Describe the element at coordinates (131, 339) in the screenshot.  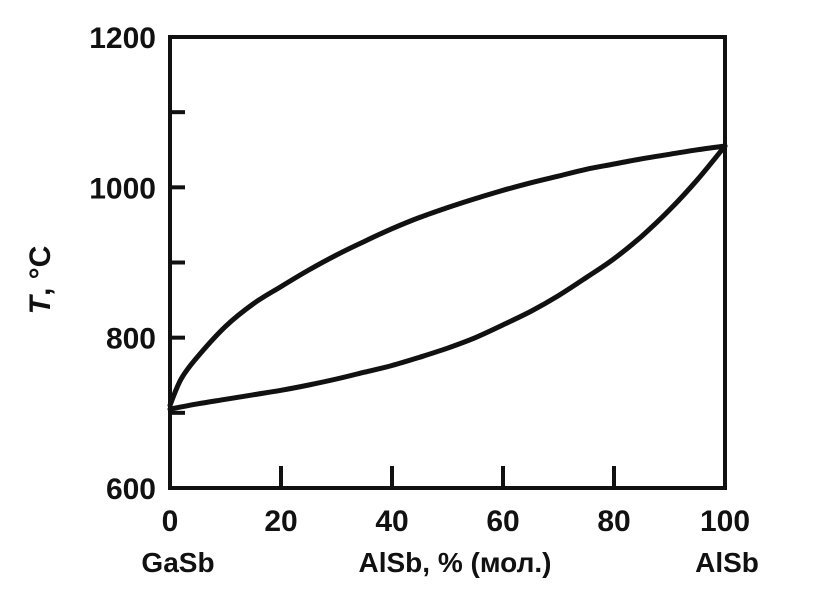
I see `y-tick-label: 800` at that location.